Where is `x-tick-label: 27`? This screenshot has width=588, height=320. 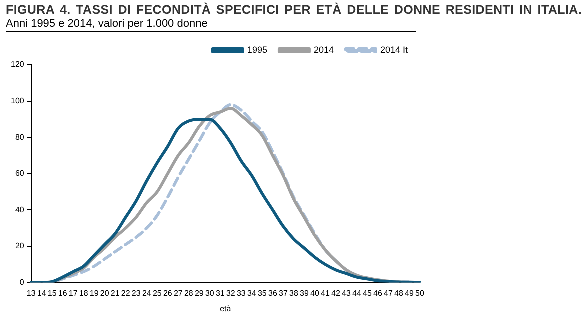 x-tick-label: 27 is located at coordinates (179, 293).